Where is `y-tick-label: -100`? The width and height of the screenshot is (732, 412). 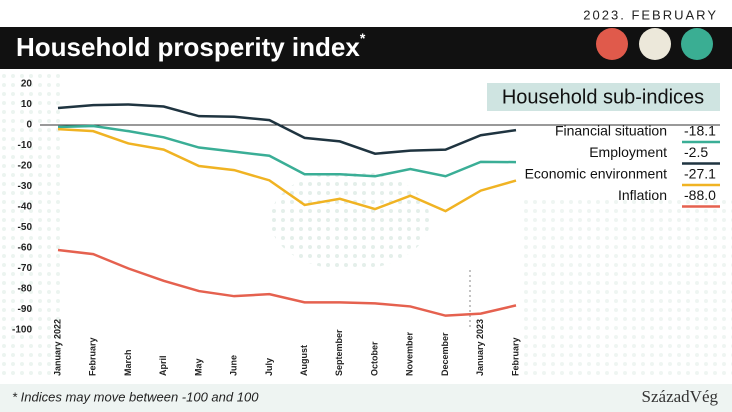 y-tick-label: -100 is located at coordinates (22, 330).